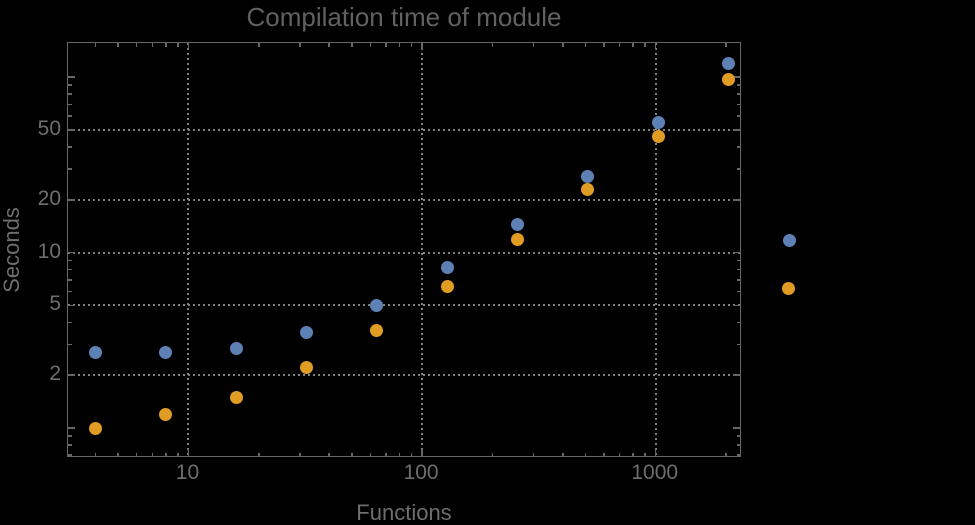 The height and width of the screenshot is (525, 975). What do you see at coordinates (404, 512) in the screenshot?
I see `x-axis-label: Functions` at bounding box center [404, 512].